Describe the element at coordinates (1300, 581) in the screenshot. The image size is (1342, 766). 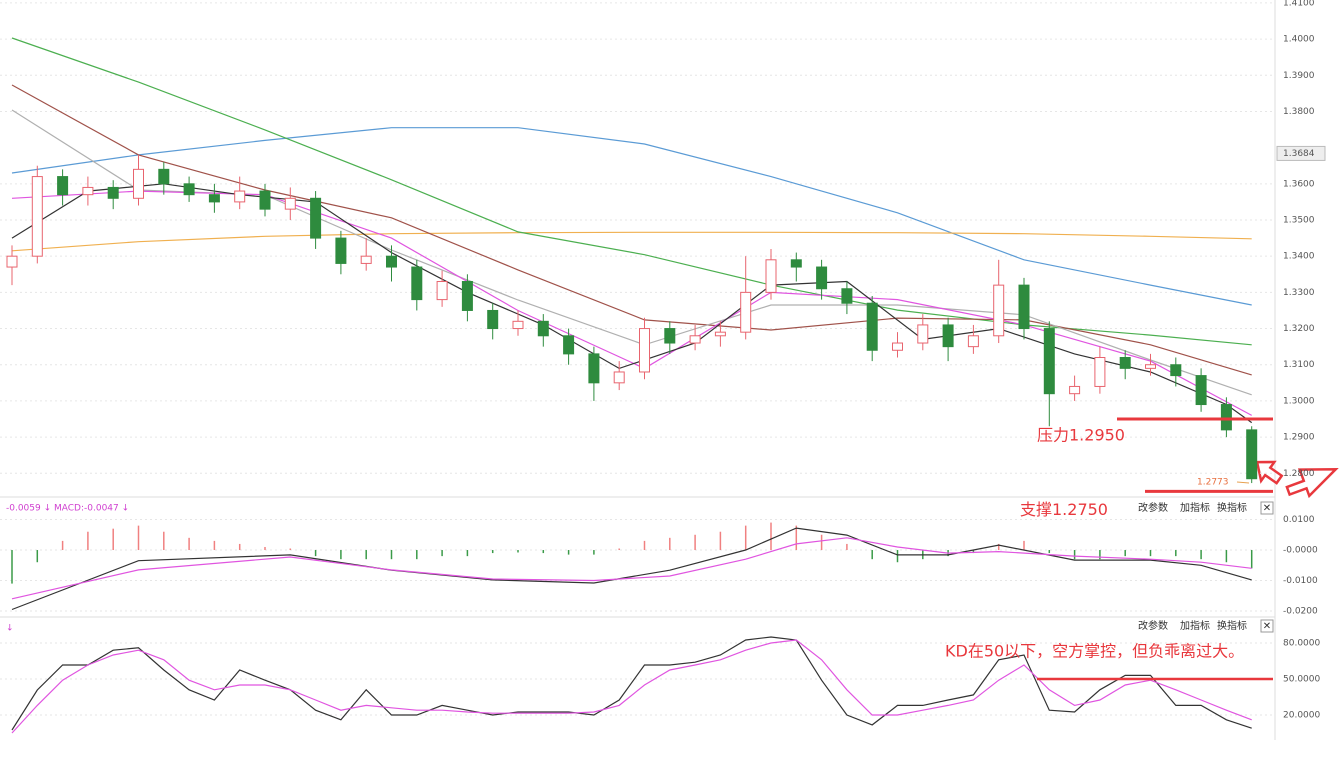
I see `y-tick-label: -0.0100` at that location.